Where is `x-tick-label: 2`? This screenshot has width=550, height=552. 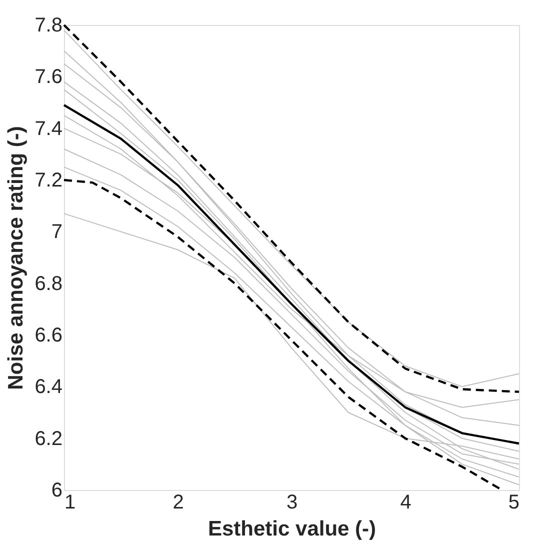 x-tick-label: 2 is located at coordinates (178, 503).